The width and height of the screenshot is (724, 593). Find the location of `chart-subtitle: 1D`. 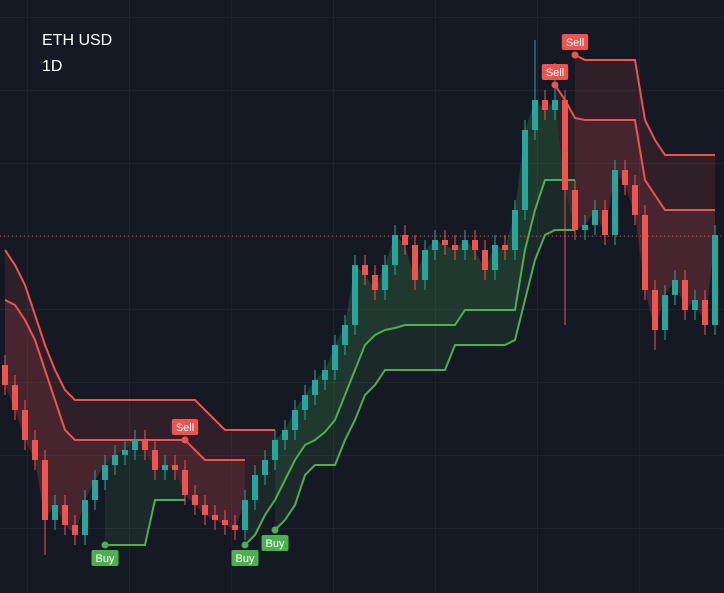

chart-subtitle: 1D is located at coordinates (52, 66).